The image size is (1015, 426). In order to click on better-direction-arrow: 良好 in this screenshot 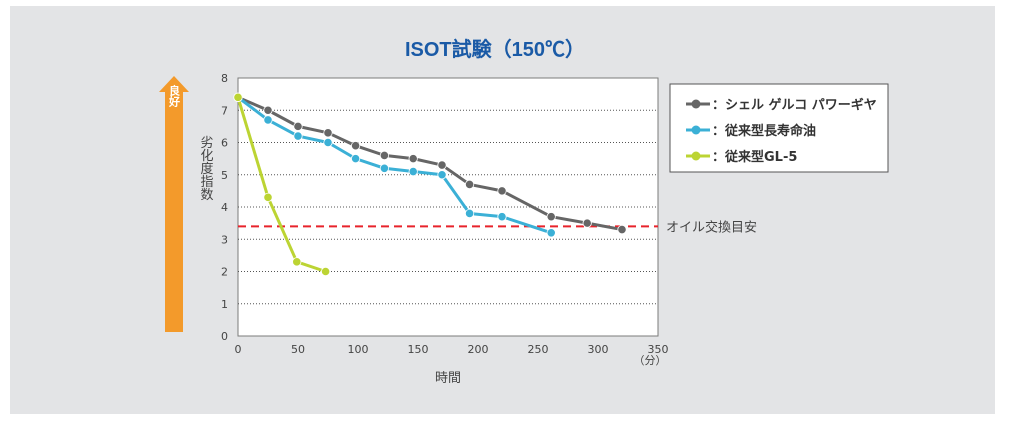, I will do `click(174, 204)`.